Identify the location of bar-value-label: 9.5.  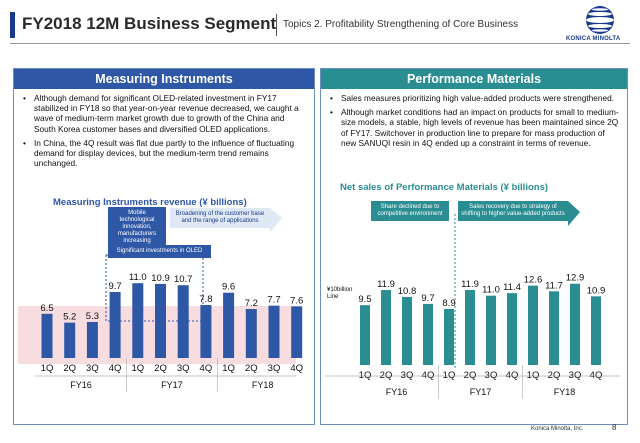
(364, 299).